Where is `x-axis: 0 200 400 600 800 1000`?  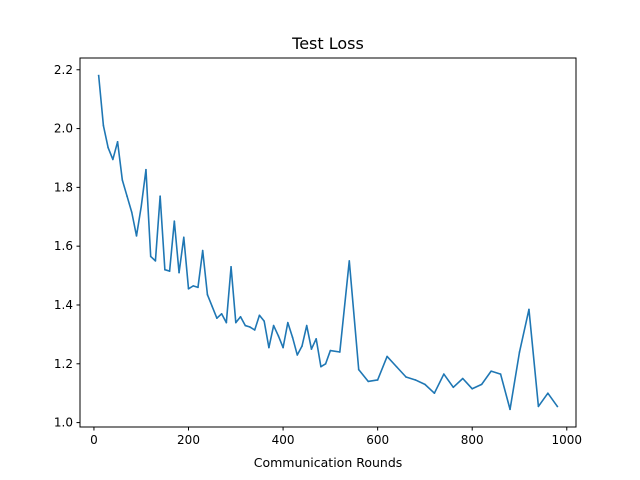
x-axis: 0 200 400 600 800 1000 is located at coordinates (336, 437).